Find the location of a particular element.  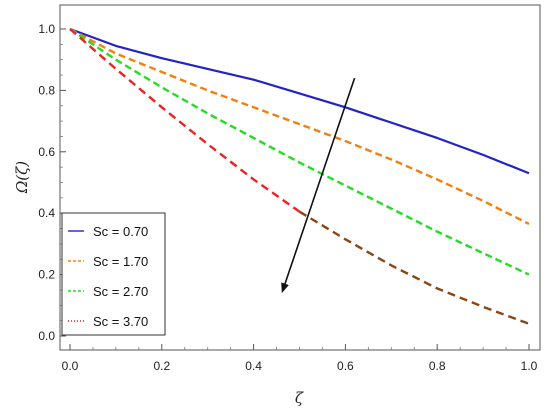

chart-legend: Sc = 0.70 Sc = 1.70 Sc = 2.70 Sc = 3.70 is located at coordinates (113, 274).